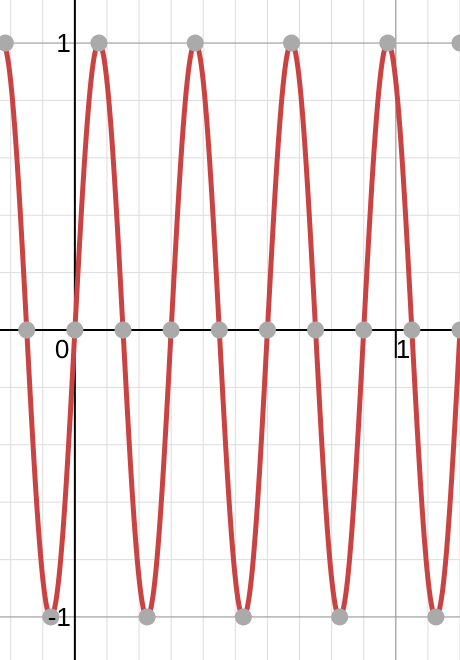  Describe the element at coordinates (403, 349) in the screenshot. I see `x-tick-label: 1` at that location.